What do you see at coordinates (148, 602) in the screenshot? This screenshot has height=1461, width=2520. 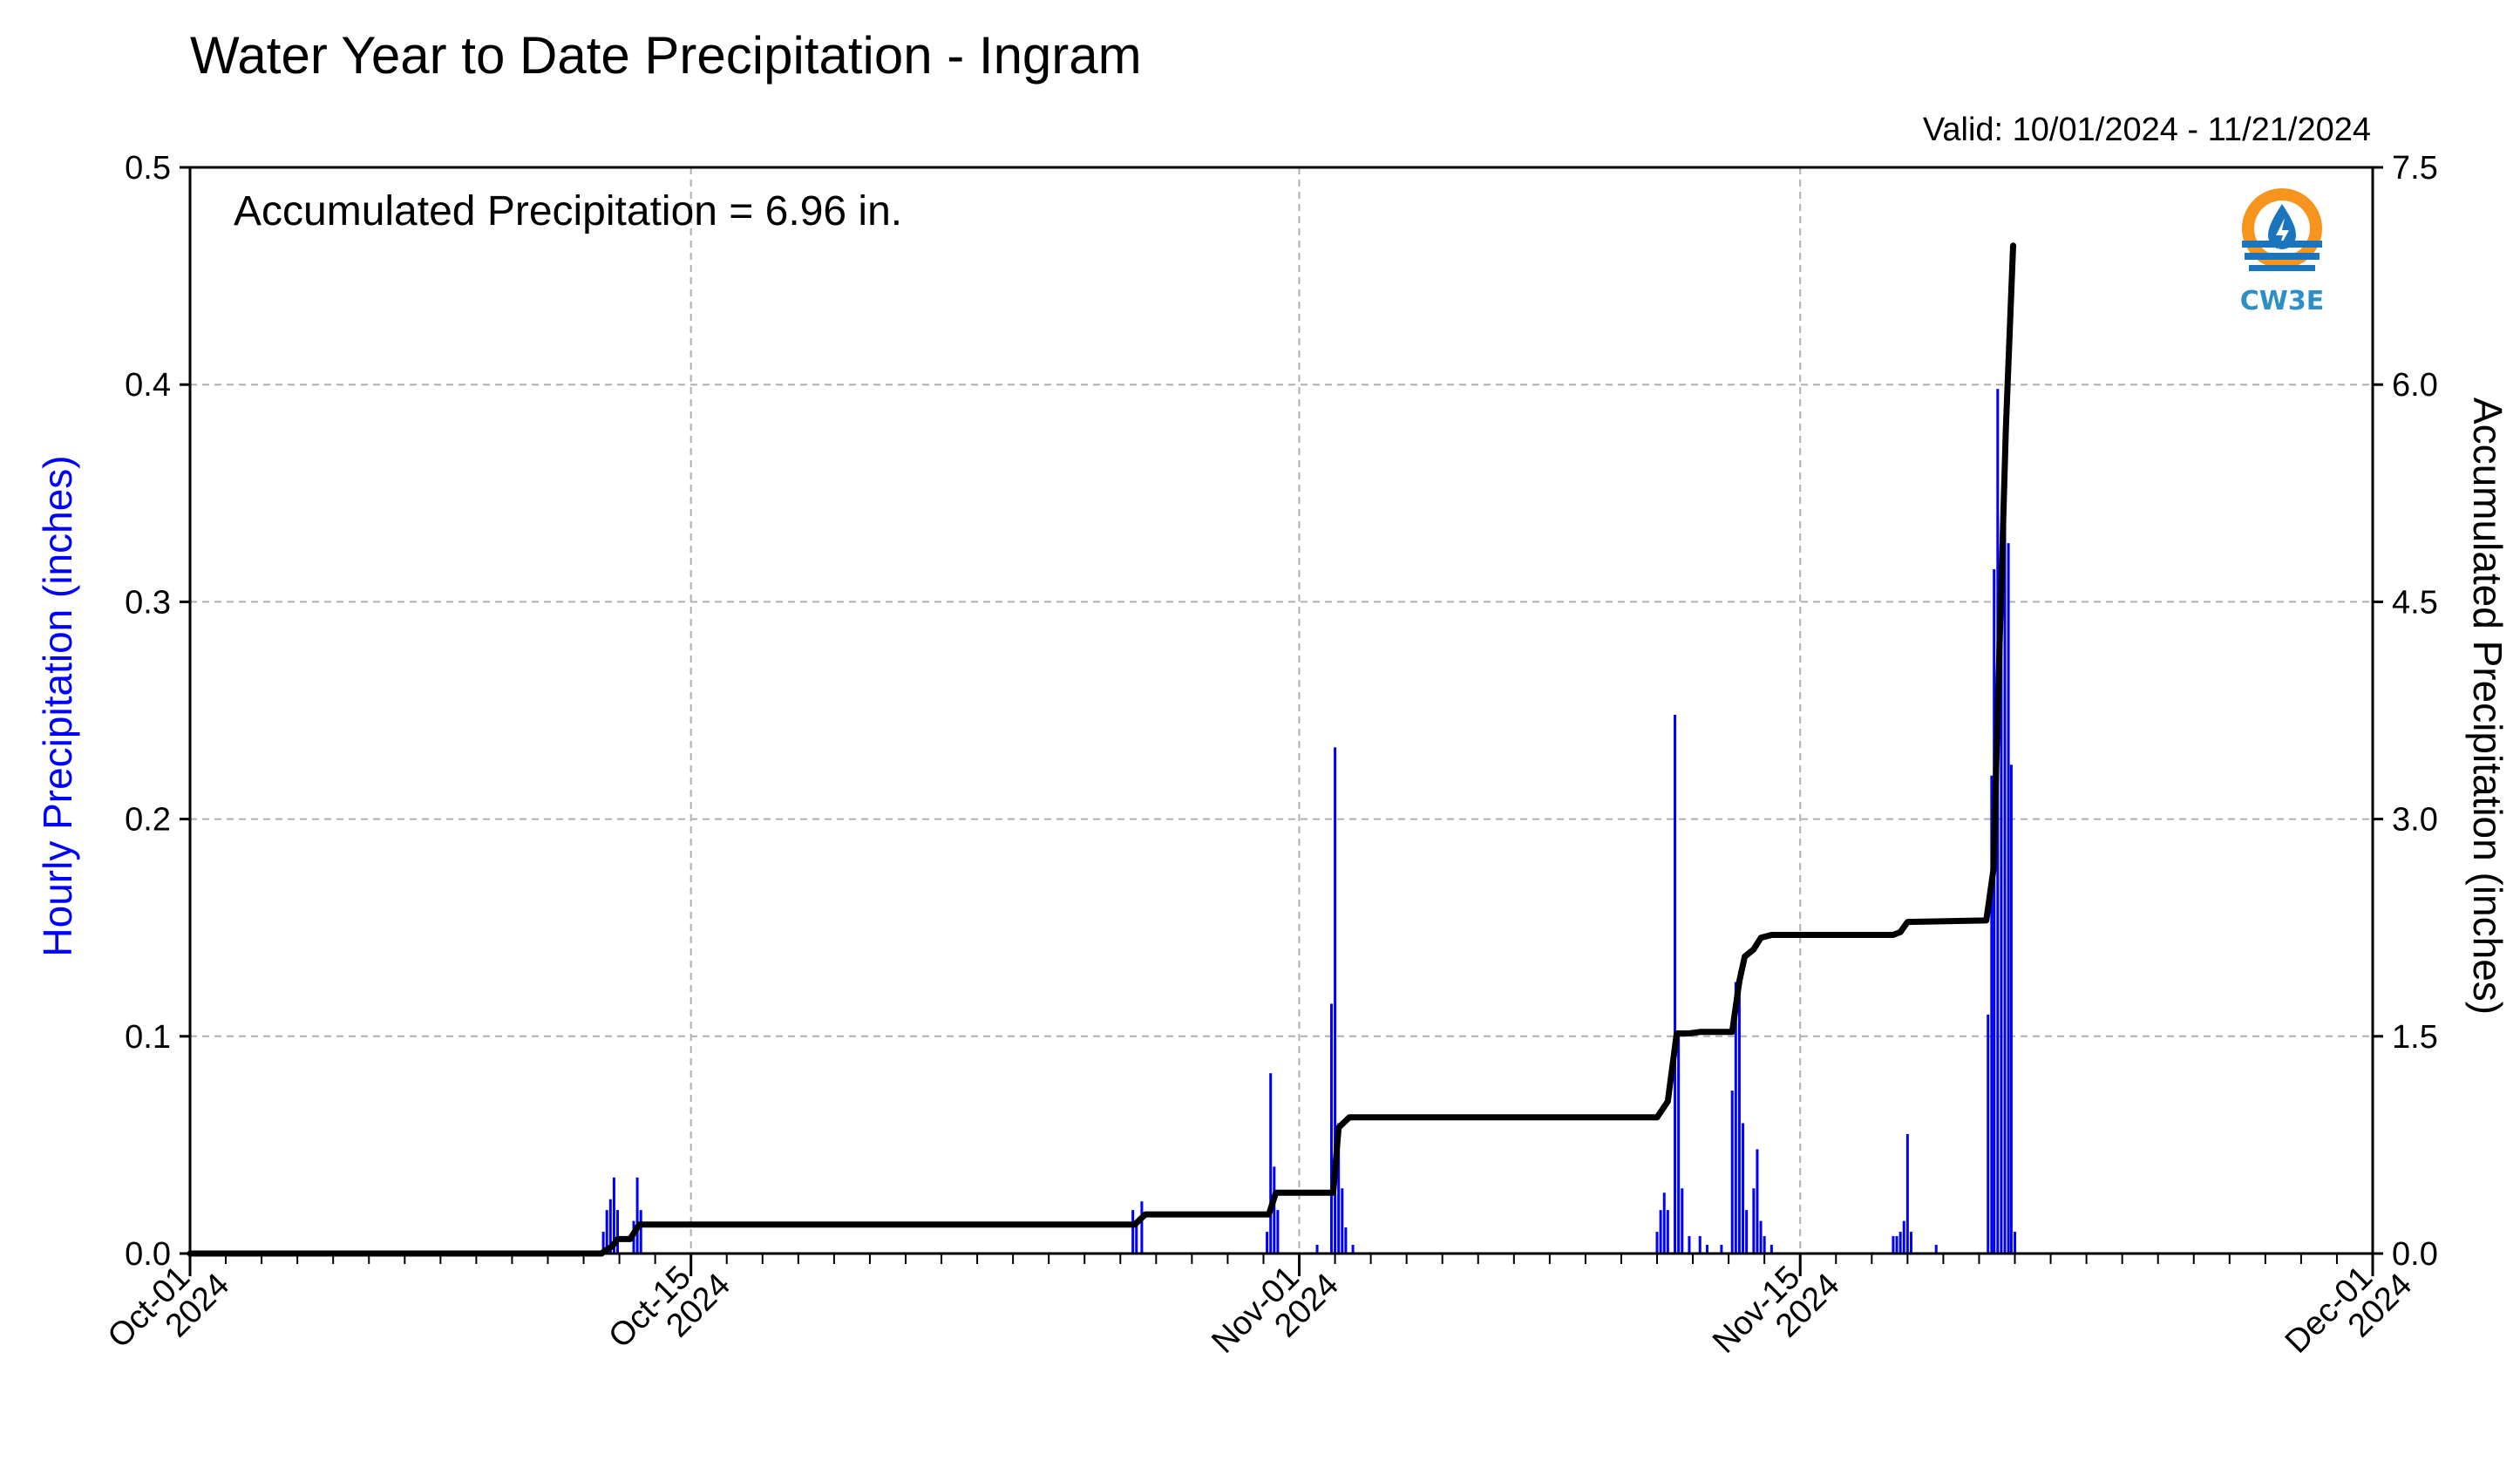 I see `y-left-tick-label: 0.3` at bounding box center [148, 602].